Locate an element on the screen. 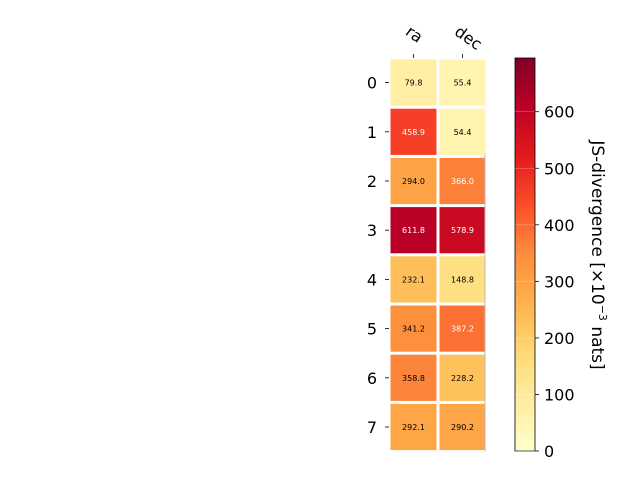 The height and width of the screenshot is (480, 640). row-tick-label: 2 is located at coordinates (372, 181).